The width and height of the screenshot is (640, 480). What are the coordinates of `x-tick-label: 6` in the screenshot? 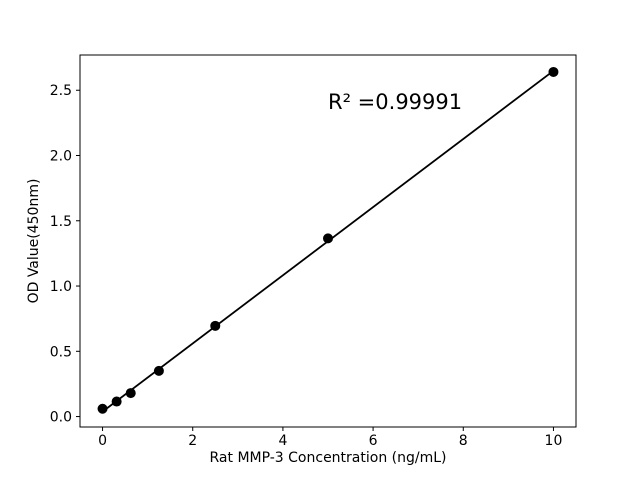 It's located at (373, 441).